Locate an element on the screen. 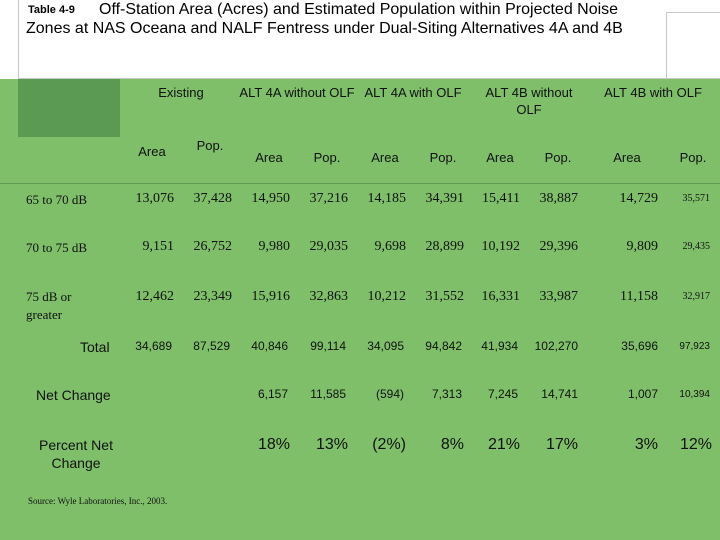  alt4a-without-area: 9,980 is located at coordinates (274, 246).